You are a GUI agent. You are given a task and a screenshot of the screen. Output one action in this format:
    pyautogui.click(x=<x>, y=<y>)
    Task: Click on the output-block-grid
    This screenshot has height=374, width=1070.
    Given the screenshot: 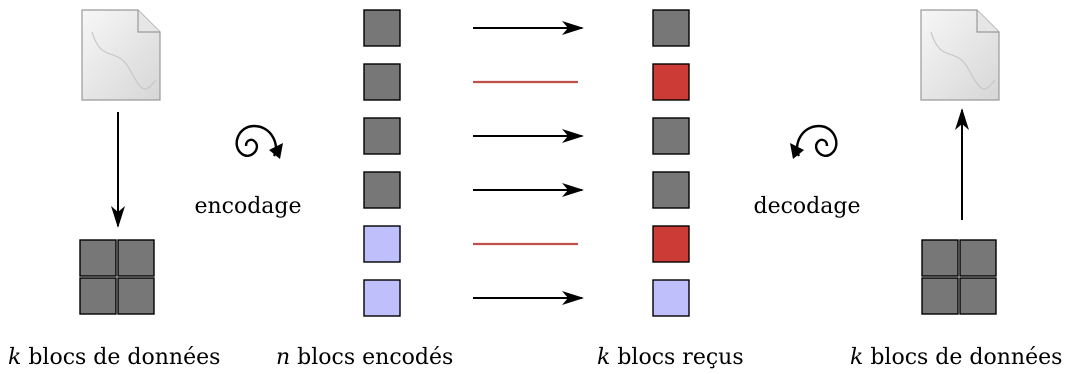 What is the action you would take?
    pyautogui.click(x=959, y=277)
    